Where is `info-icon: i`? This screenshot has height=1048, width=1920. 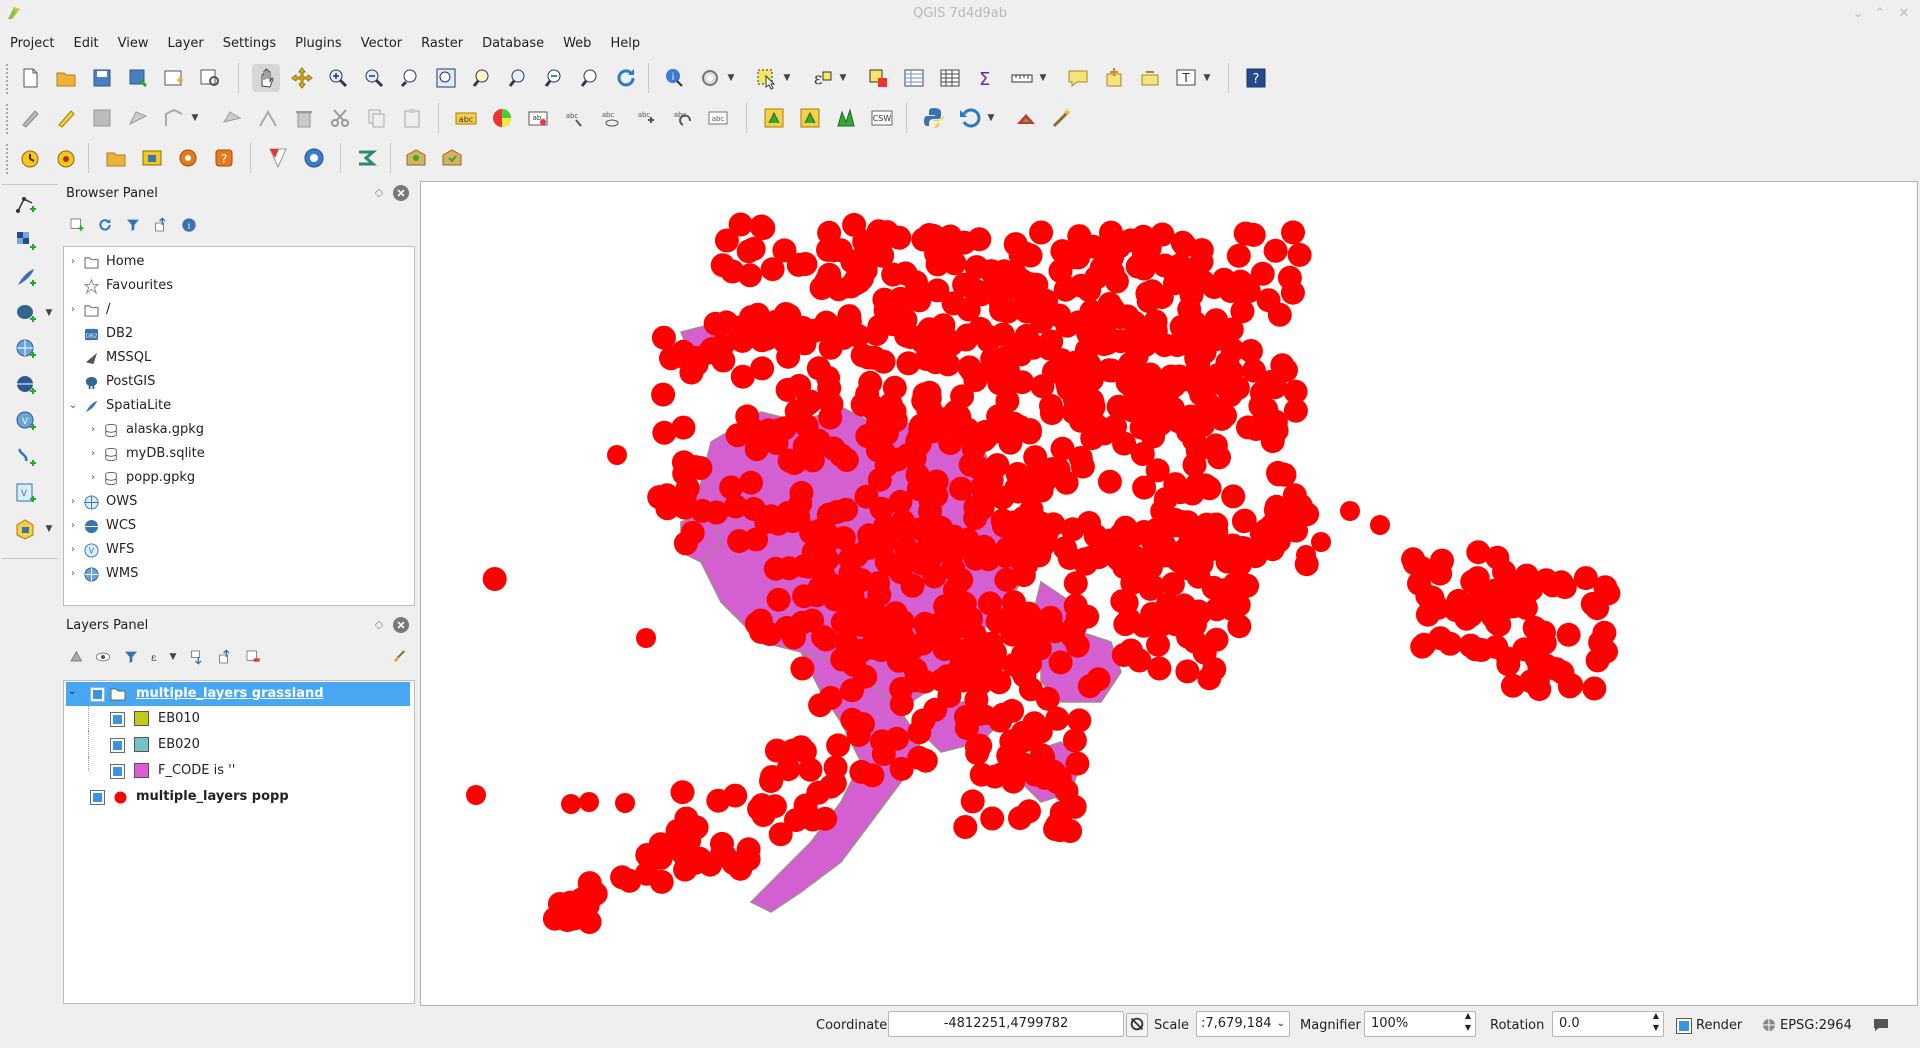 info-icon: i is located at coordinates (189, 225).